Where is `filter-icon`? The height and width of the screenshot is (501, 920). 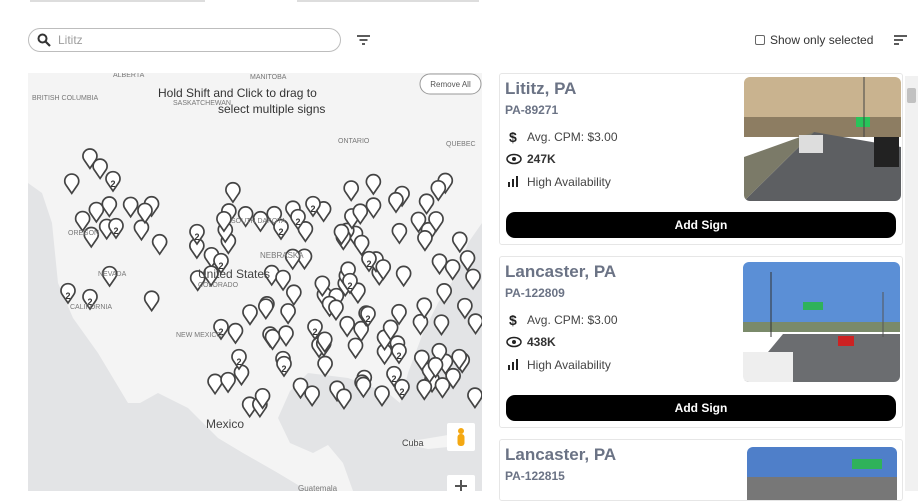 filter-icon is located at coordinates (363, 40).